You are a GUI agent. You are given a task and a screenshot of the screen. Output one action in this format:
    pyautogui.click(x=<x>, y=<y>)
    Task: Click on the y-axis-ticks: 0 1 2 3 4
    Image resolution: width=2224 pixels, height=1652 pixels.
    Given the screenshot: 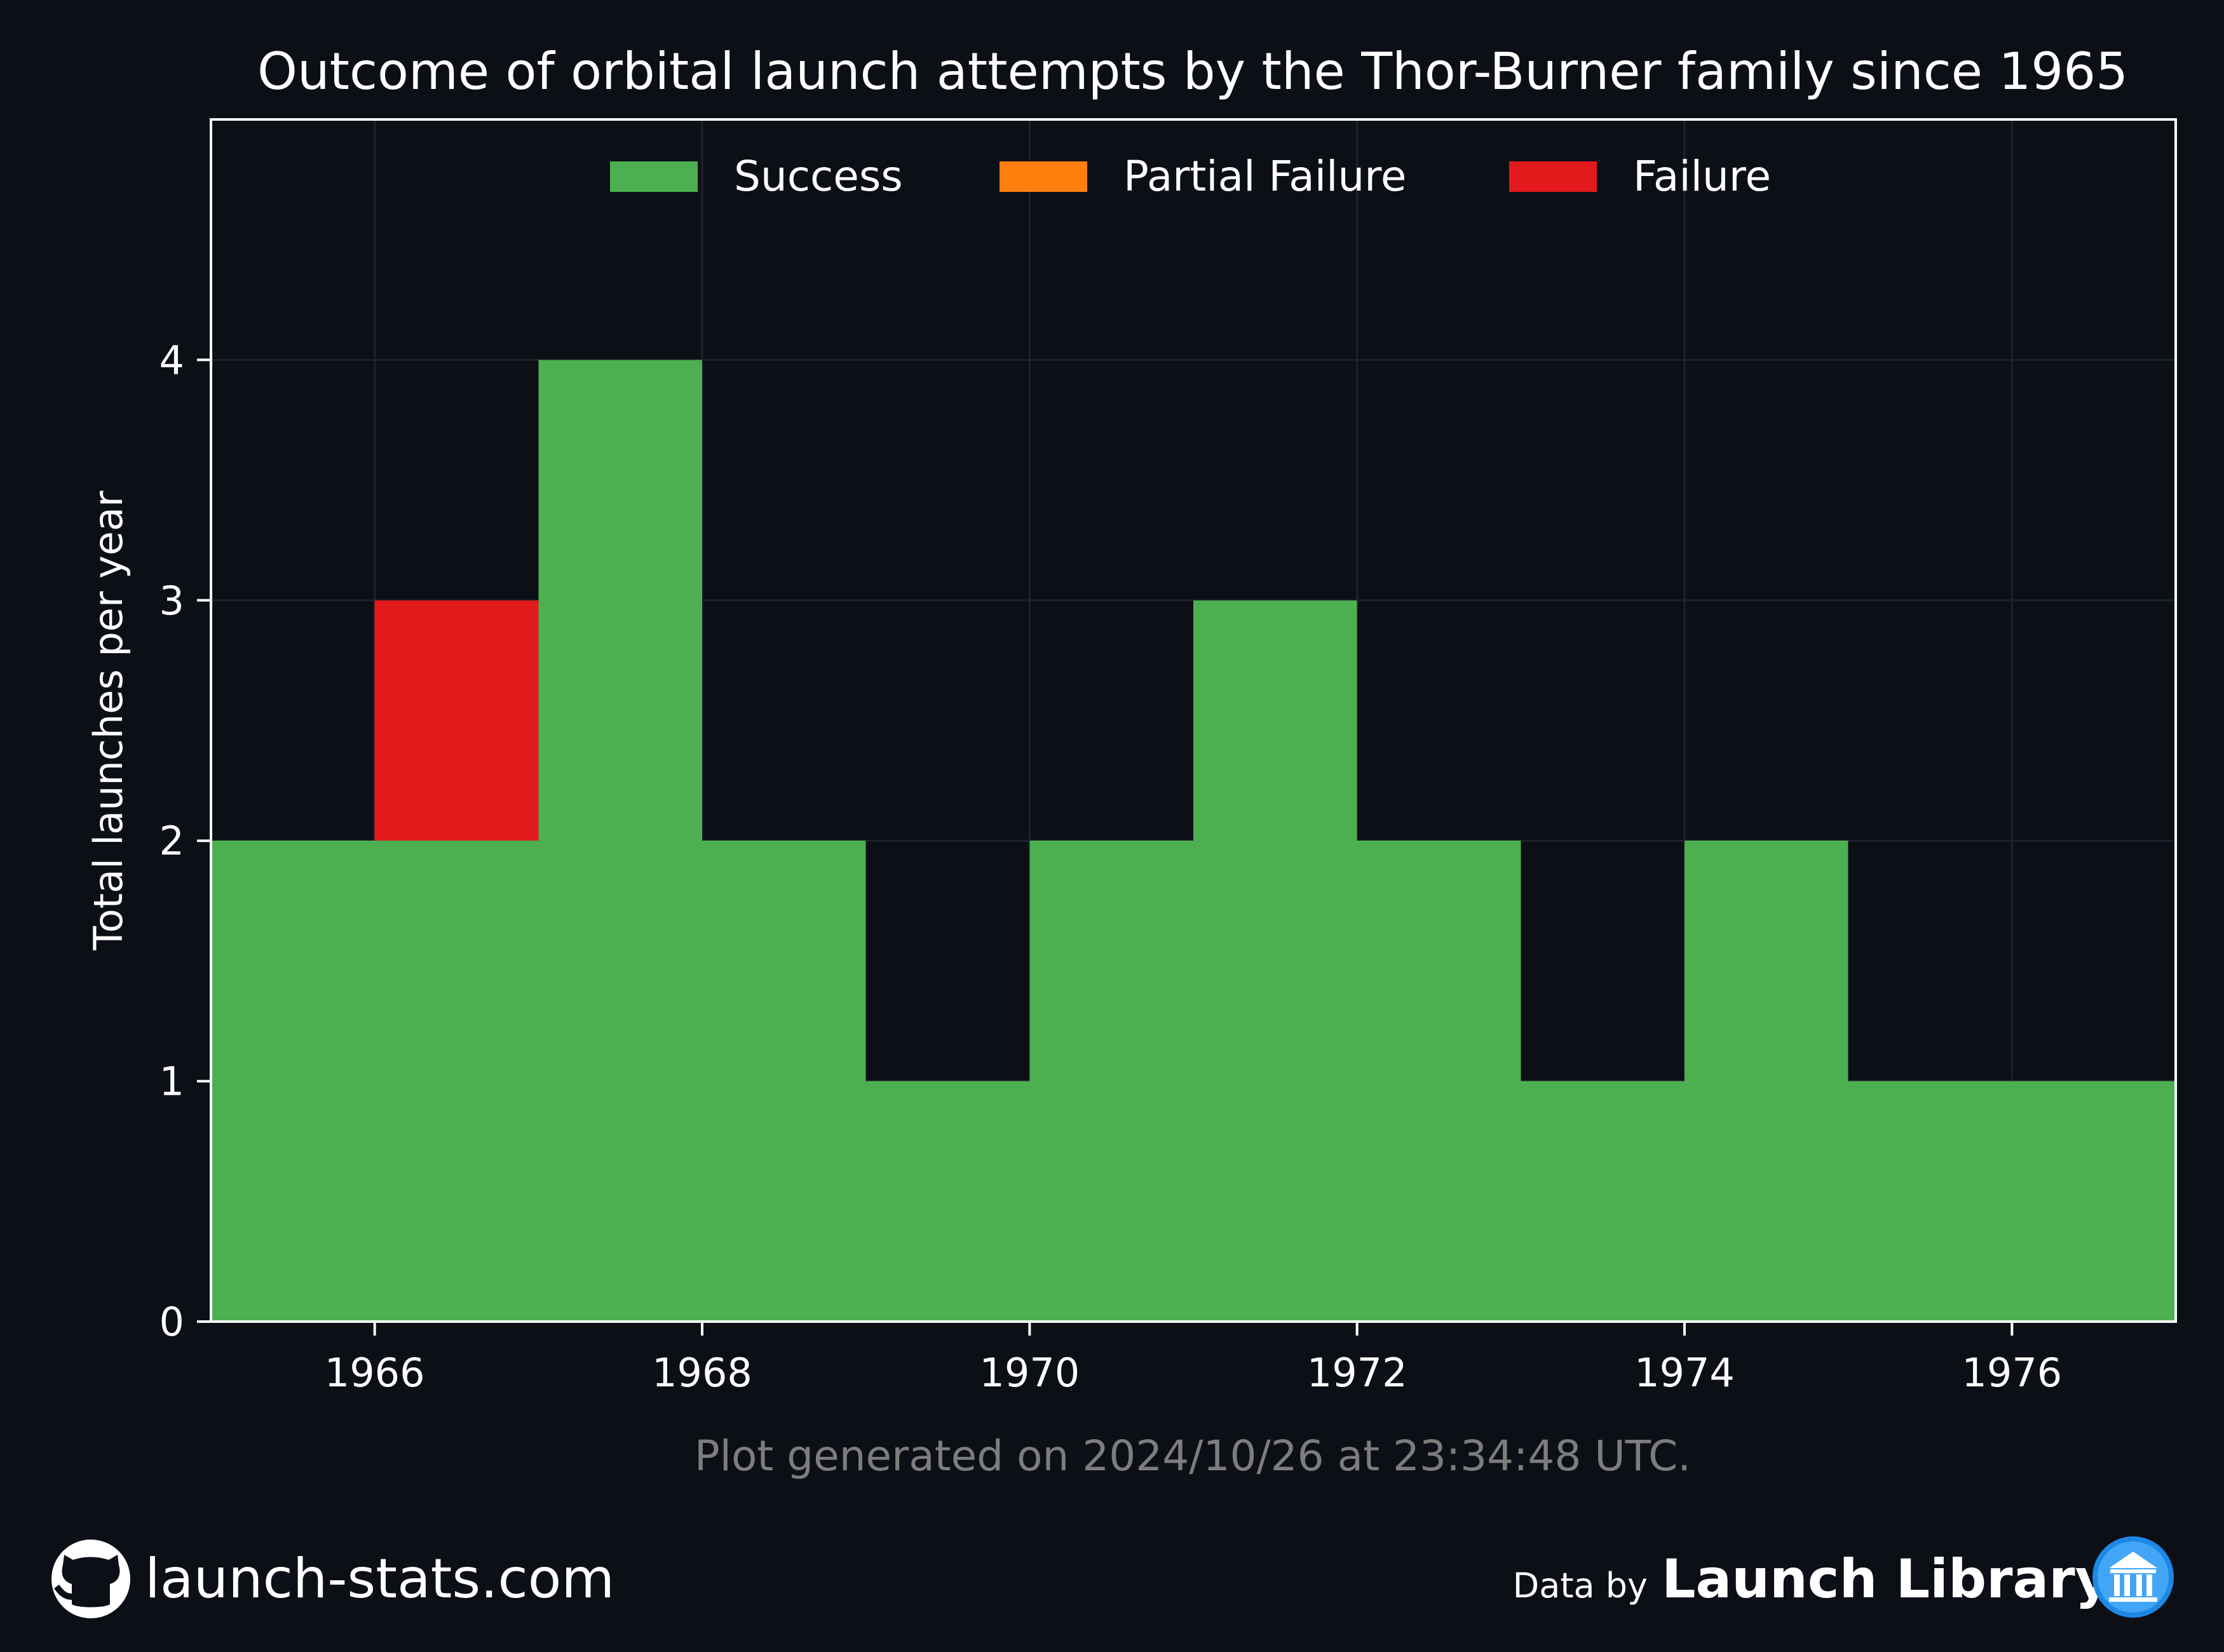 What is the action you would take?
    pyautogui.click(x=185, y=841)
    